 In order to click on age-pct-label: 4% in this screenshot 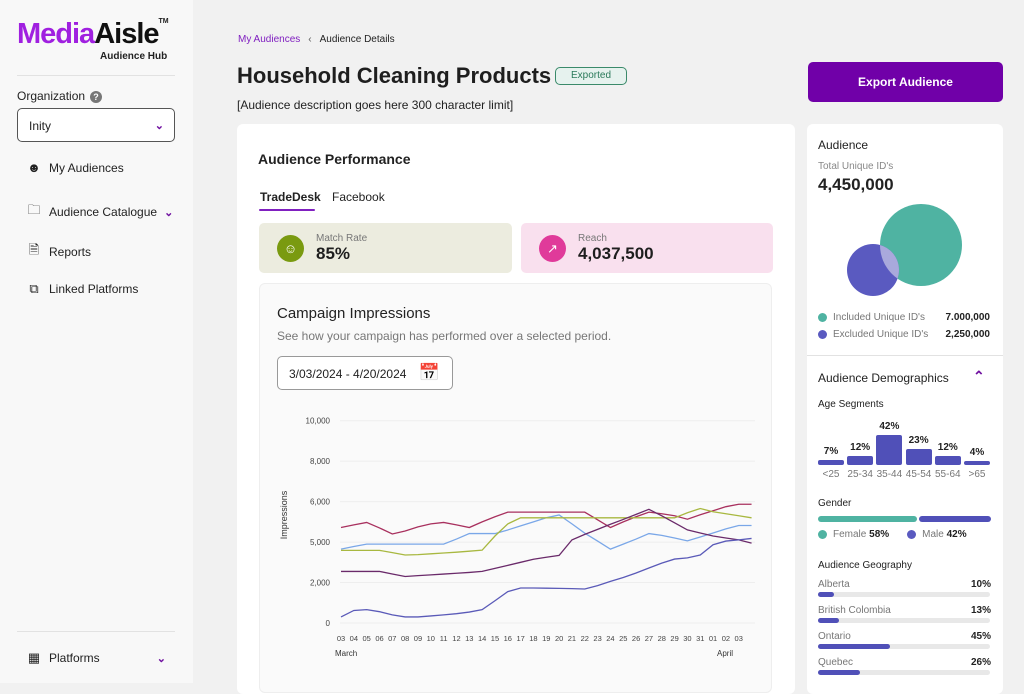, I will do `click(977, 452)`.